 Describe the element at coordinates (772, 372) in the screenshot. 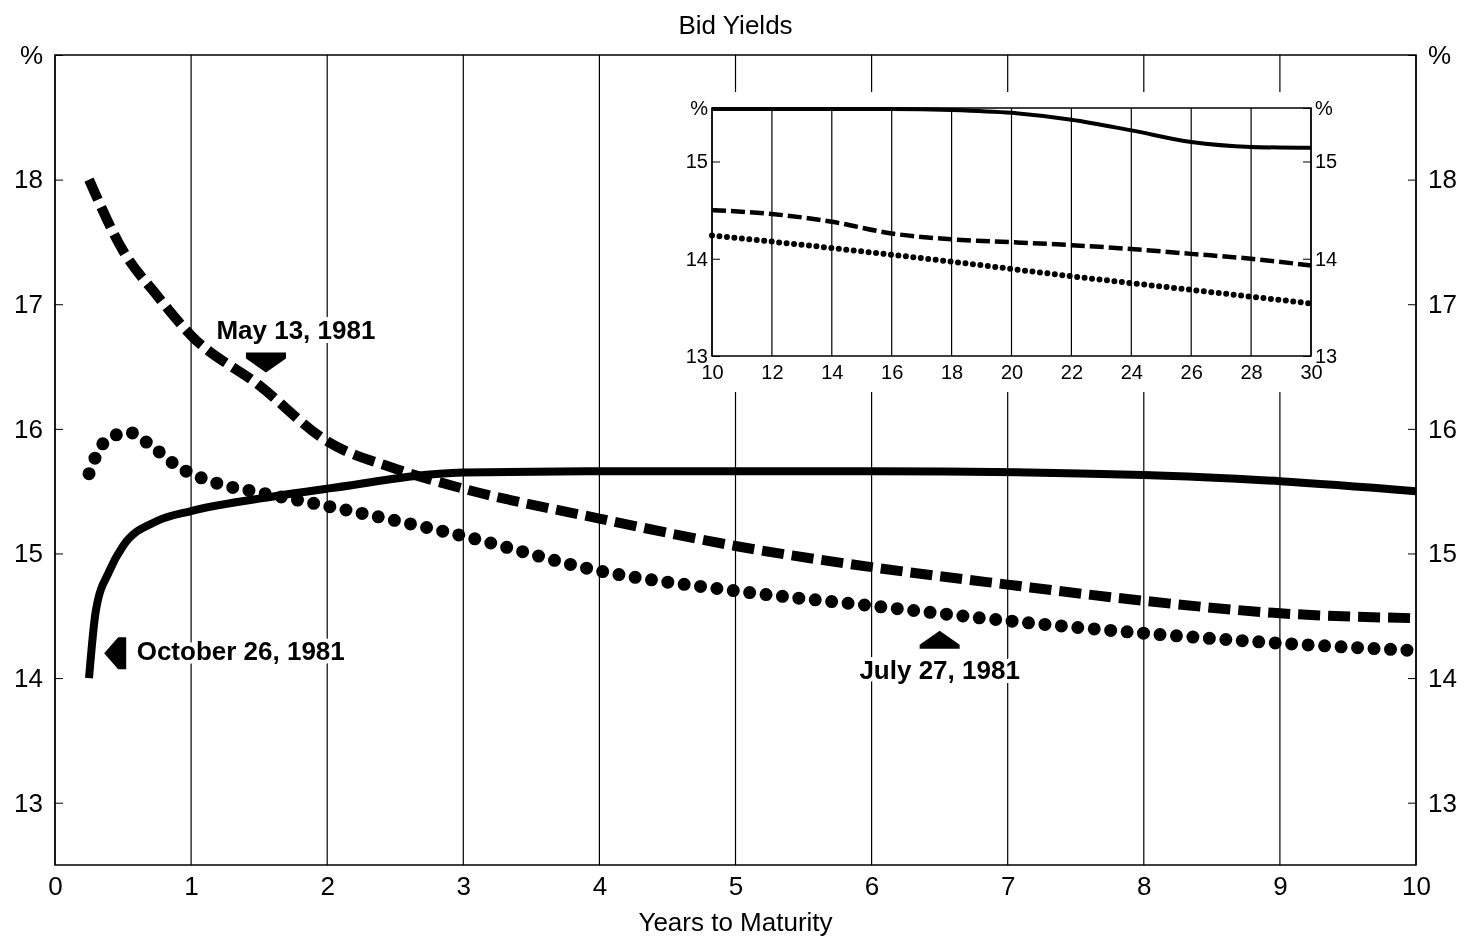

I see `x-tick-label: 12` at that location.